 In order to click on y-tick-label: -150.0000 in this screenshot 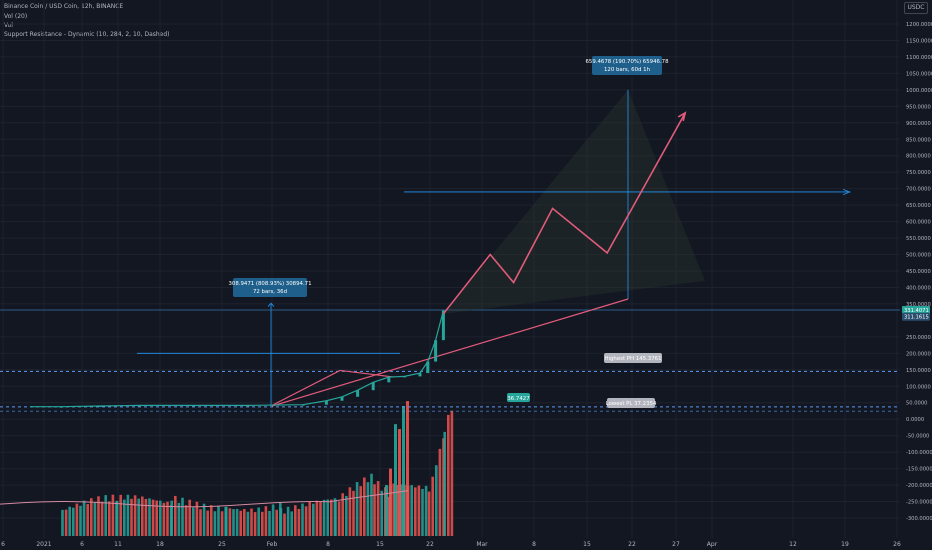, I will do `click(919, 470)`.